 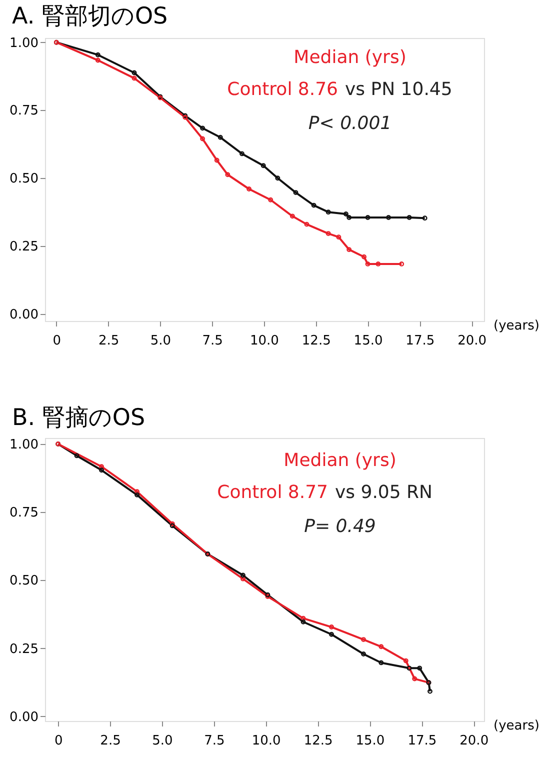 I want to click on chart-title: A. 腎部切のOS, so click(x=90, y=16).